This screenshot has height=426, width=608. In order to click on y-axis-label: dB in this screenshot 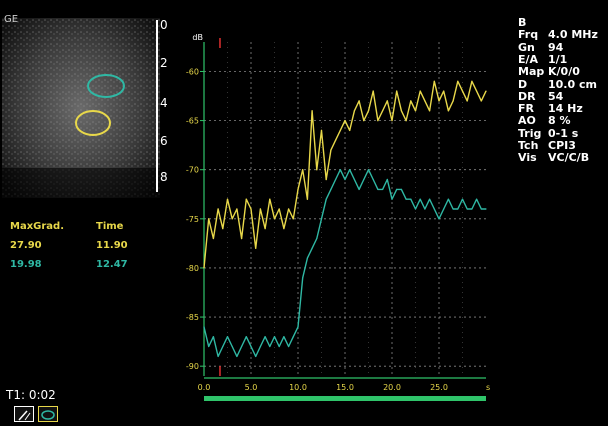, I will do `click(197, 37)`.